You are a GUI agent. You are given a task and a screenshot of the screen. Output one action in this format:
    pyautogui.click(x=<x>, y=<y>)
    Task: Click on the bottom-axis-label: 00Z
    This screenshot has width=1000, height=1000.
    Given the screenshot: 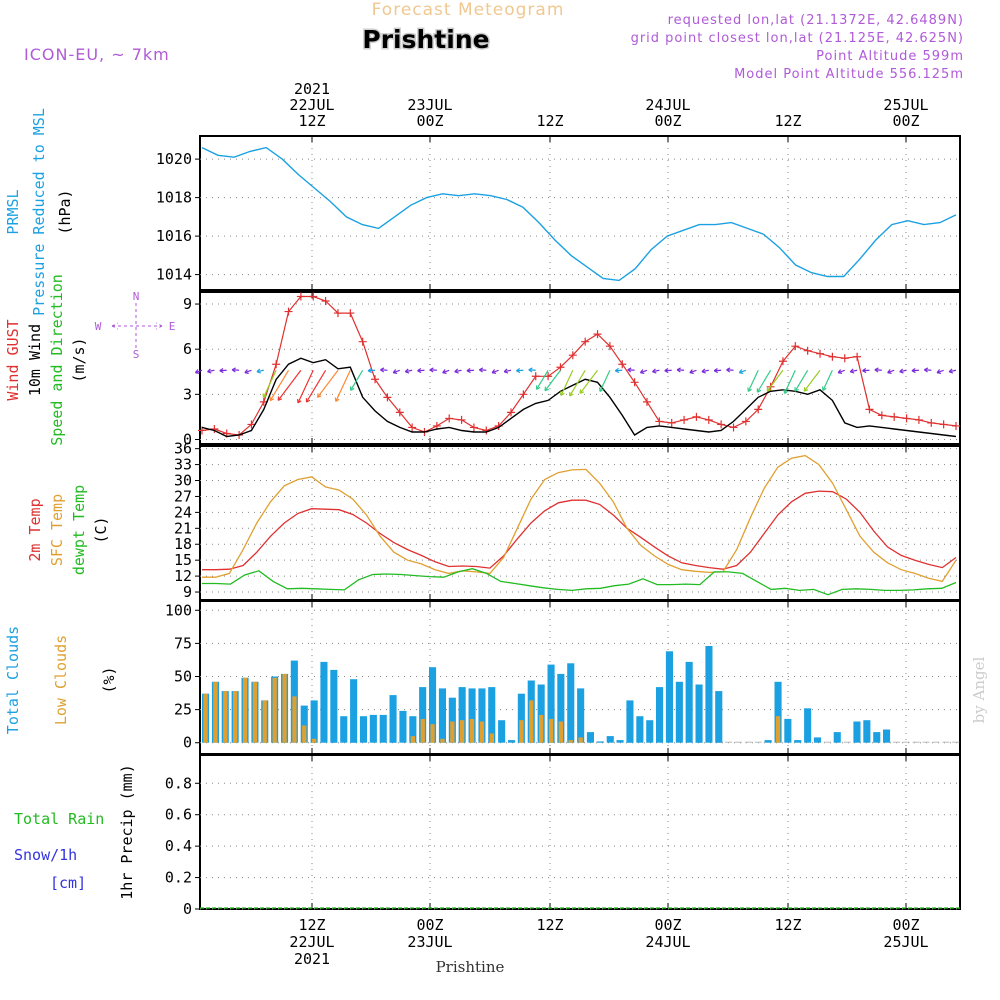 What is the action you would take?
    pyautogui.click(x=667, y=925)
    